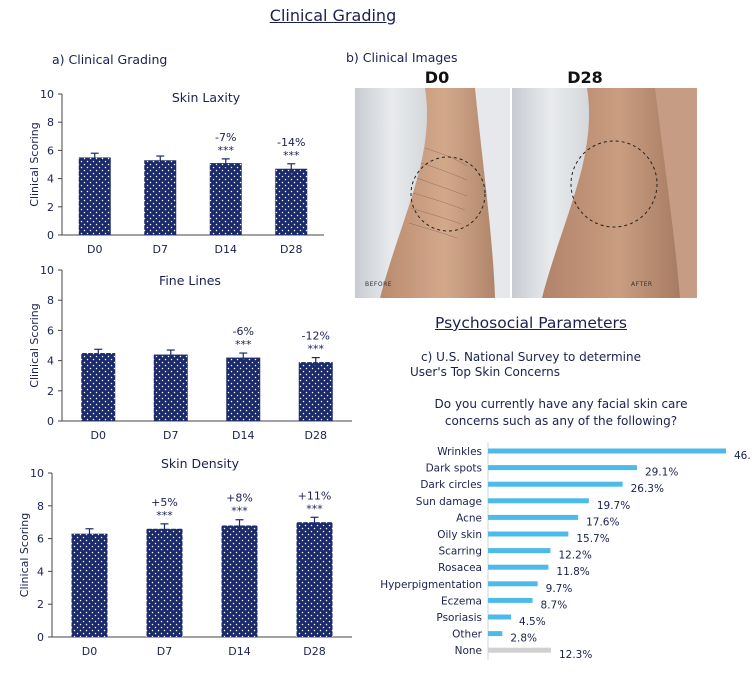 The image size is (755, 679). I want to click on category-label: Scarring, so click(460, 552).